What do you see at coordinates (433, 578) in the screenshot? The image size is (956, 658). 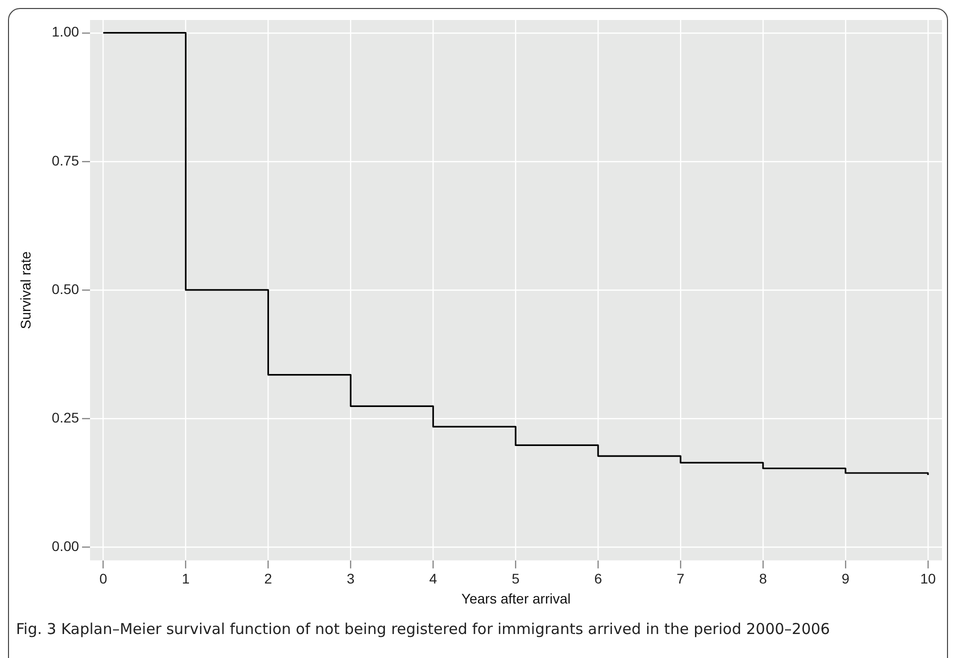 I see `x-tick-label: 4` at bounding box center [433, 578].